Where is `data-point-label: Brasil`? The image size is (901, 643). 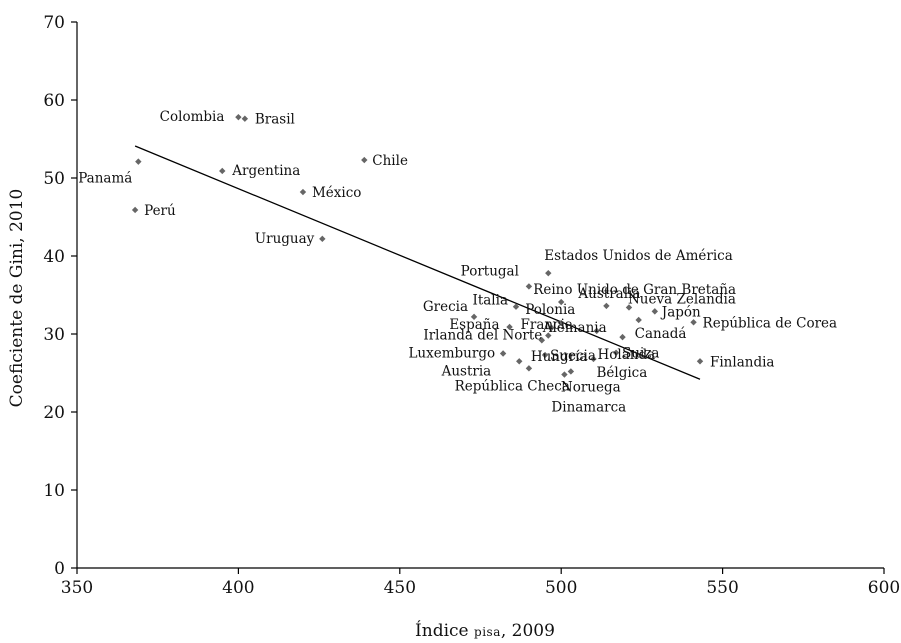
data-point-label: Brasil is located at coordinates (275, 120).